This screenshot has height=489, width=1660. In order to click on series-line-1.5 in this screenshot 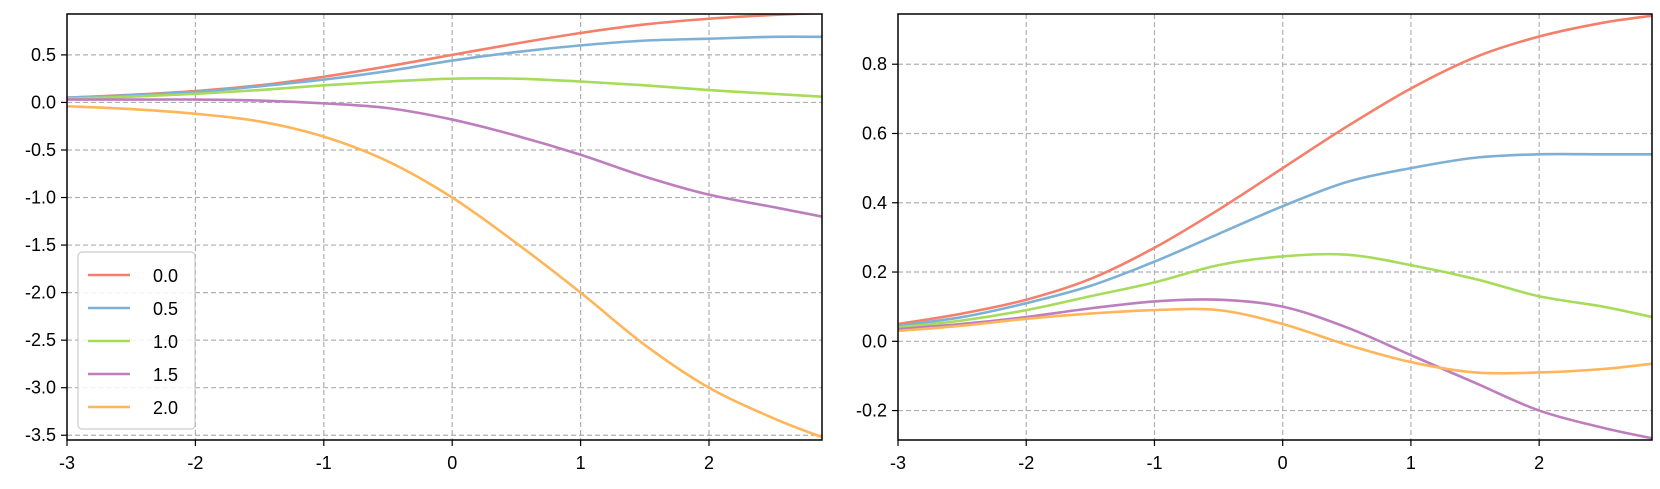, I will do `click(444, 158)`.